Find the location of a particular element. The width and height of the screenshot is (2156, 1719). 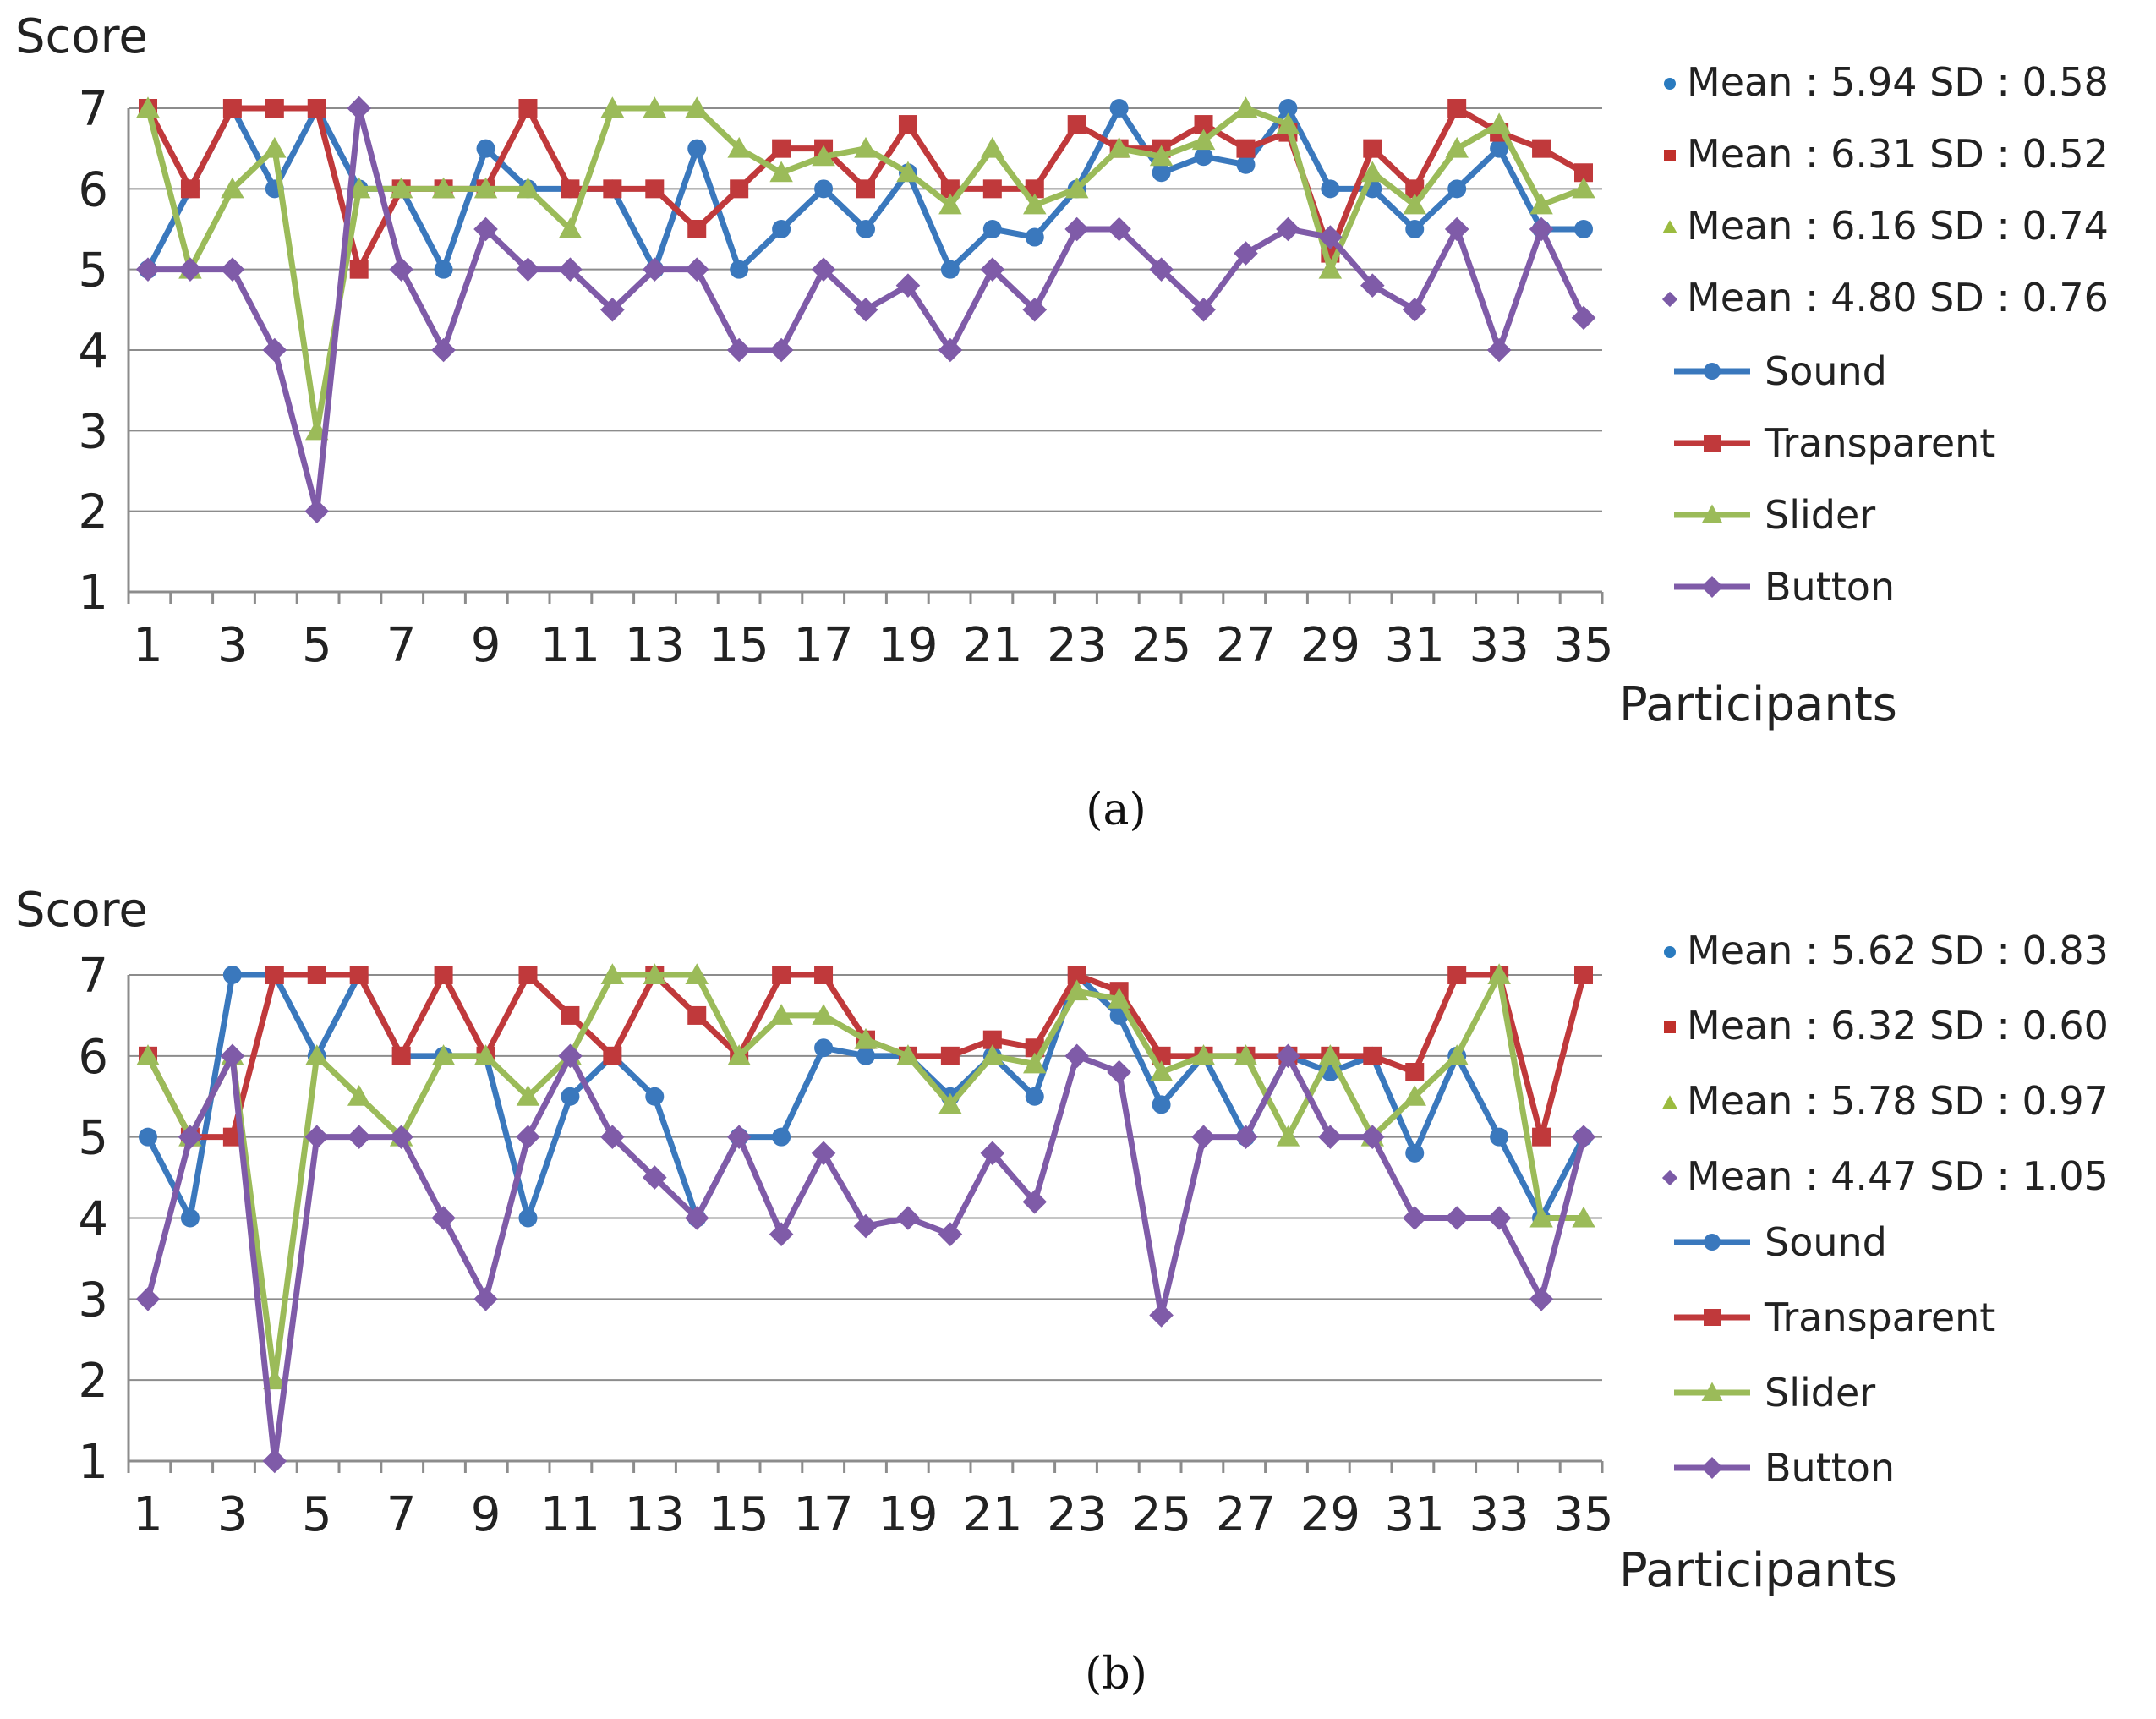

legend-stat-marker is located at coordinates (1669, 299).